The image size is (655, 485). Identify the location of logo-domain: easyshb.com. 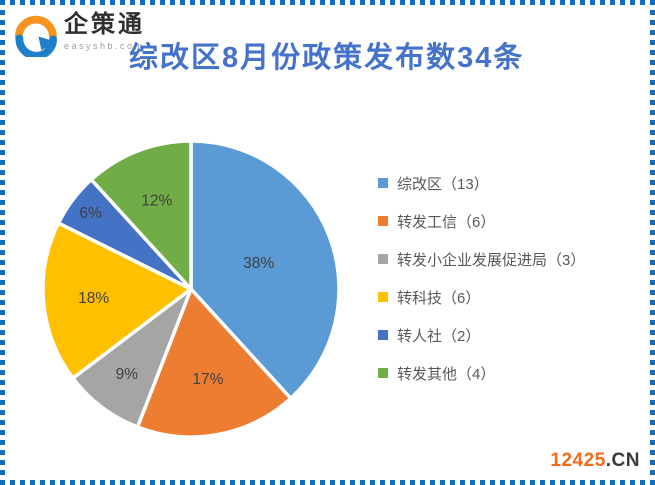
(104, 46).